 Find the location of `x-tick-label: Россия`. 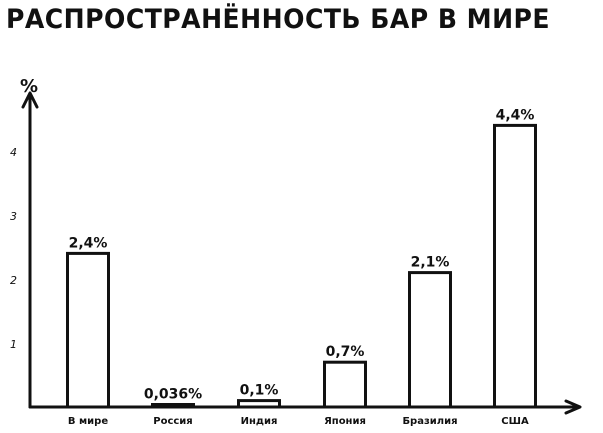

x-tick-label: Россия is located at coordinates (172, 421).